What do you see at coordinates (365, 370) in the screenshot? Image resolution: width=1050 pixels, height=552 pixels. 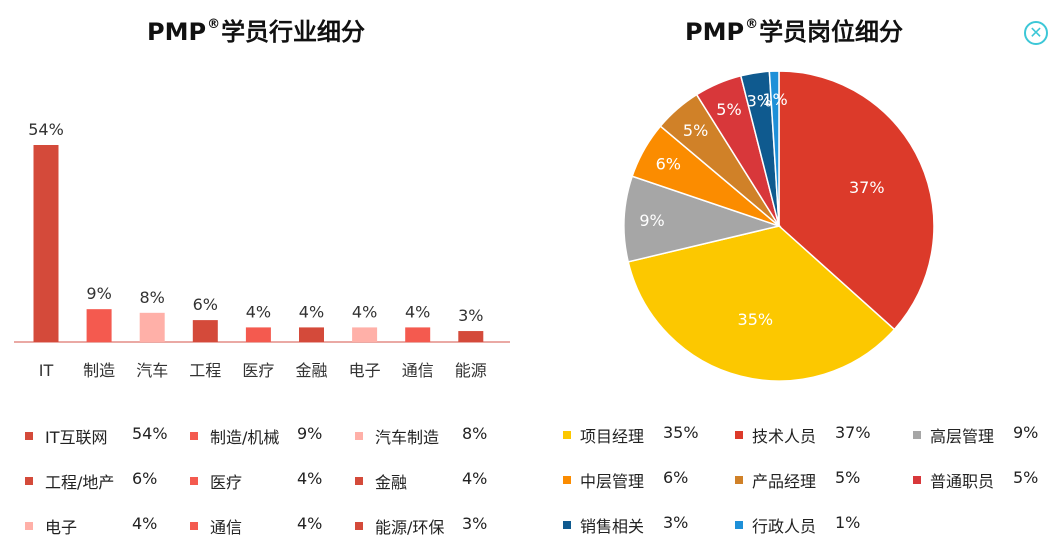 I see `x-tick-label-6: 电子` at bounding box center [365, 370].